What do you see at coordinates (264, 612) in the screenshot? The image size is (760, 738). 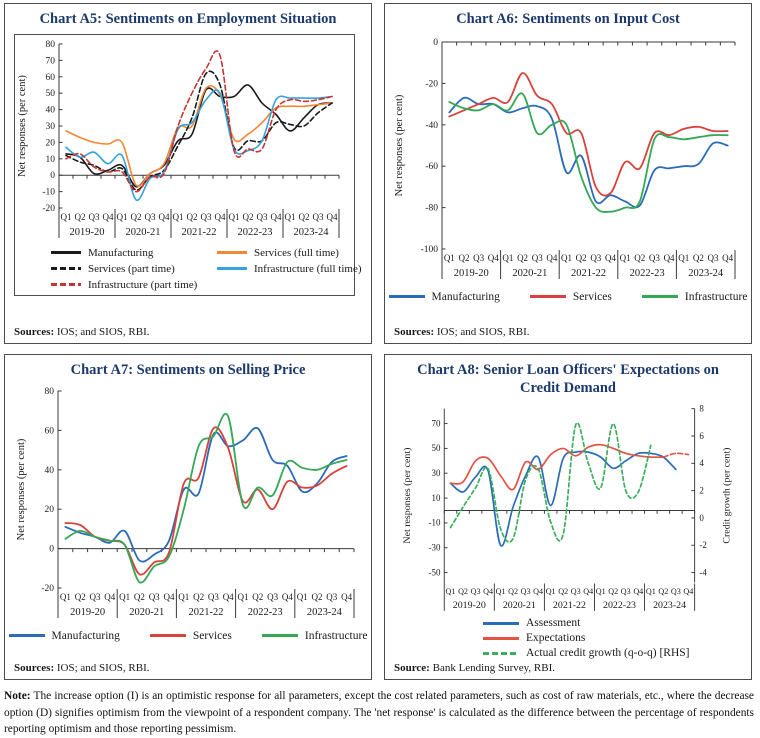 I see `svg-text: 2022-23` at bounding box center [264, 612].